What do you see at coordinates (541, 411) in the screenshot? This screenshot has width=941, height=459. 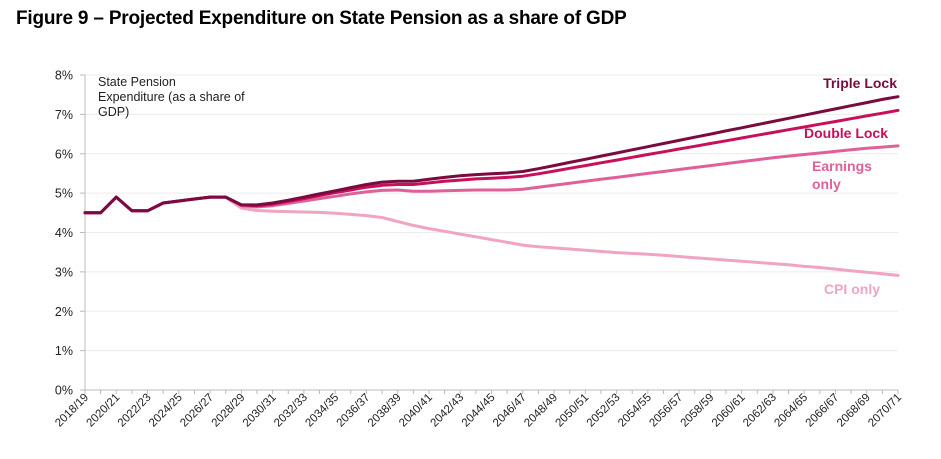 I see `x-tick-label: 2048/49` at bounding box center [541, 411].